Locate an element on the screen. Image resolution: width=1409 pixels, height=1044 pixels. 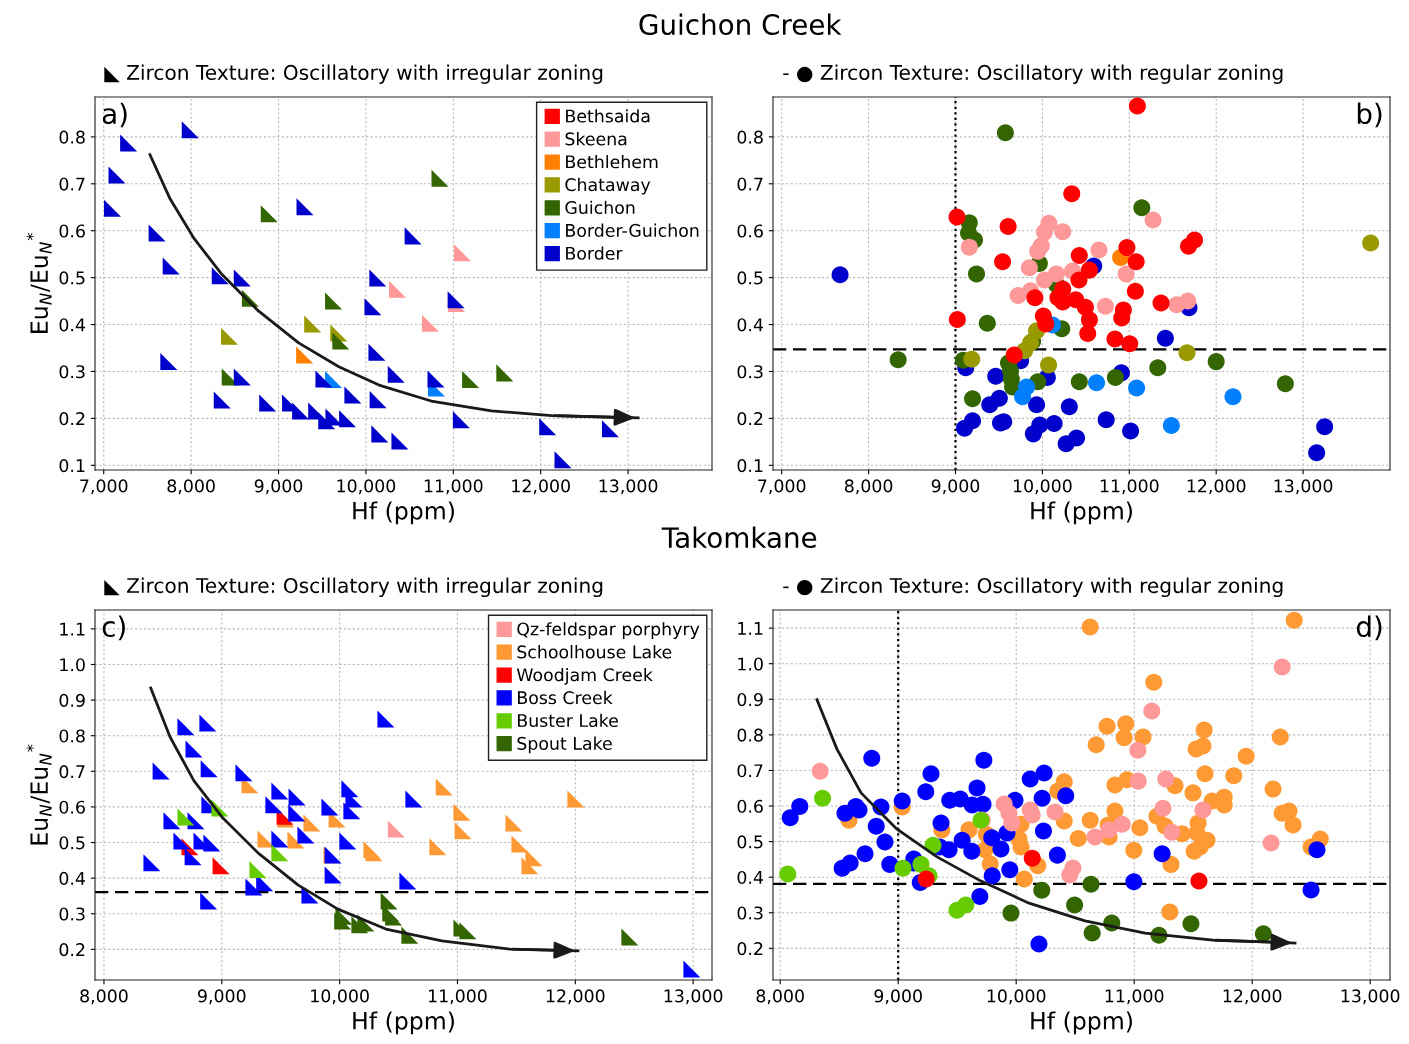
legend-label: Boss Creek is located at coordinates (565, 697).